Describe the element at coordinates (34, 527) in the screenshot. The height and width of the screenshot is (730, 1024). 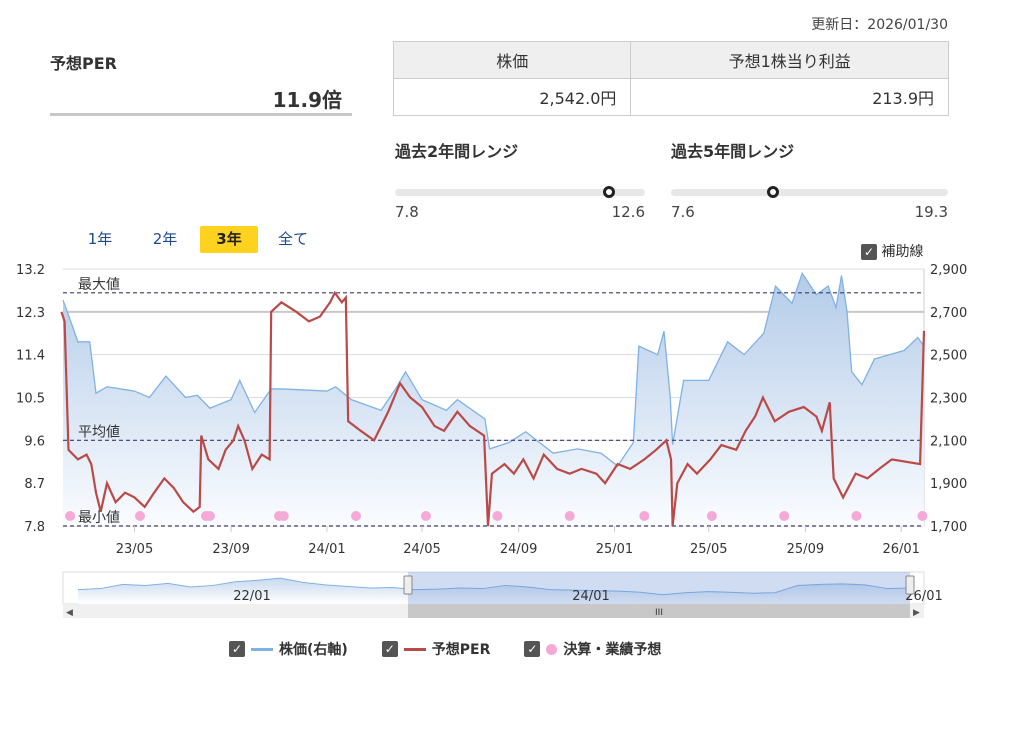
I see `y-left-tick-label: 7.8` at that location.